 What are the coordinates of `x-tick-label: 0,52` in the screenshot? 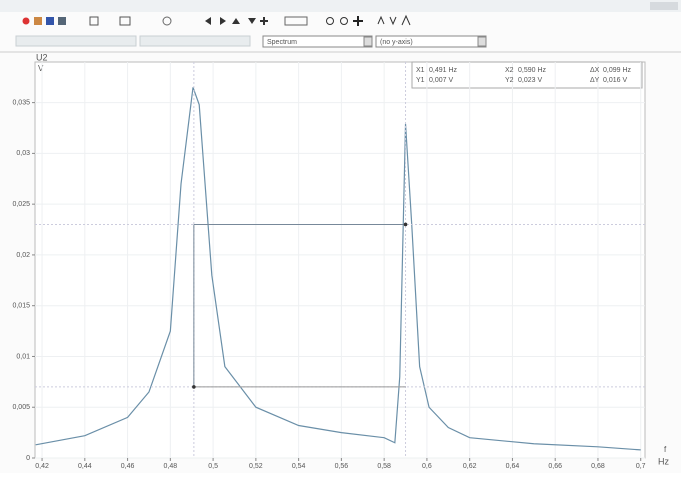 It's located at (256, 466).